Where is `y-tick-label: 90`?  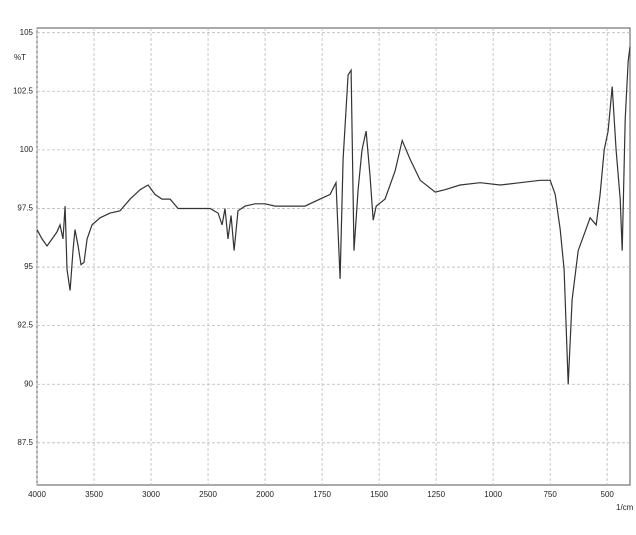
y-tick-label: 90 is located at coordinates (28, 383).